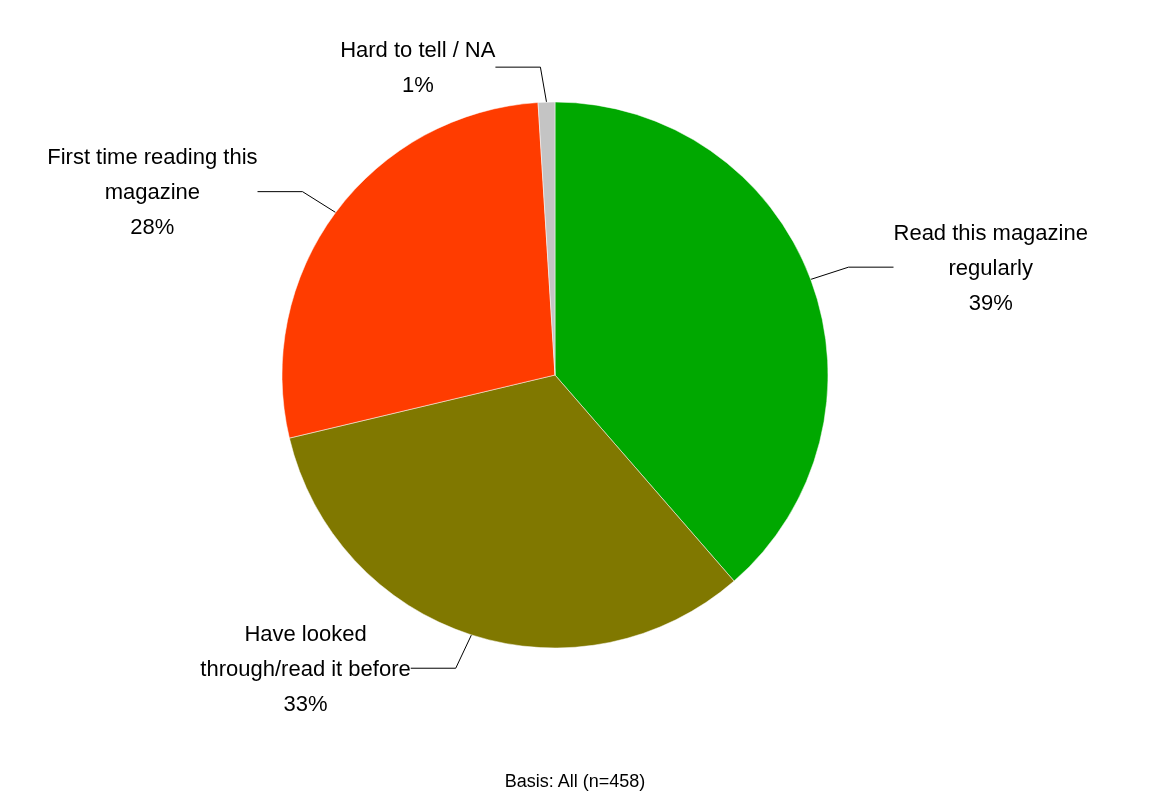 The height and width of the screenshot is (810, 1151). What do you see at coordinates (418, 50) in the screenshot?
I see `slice-label: Hard to tell / NA` at bounding box center [418, 50].